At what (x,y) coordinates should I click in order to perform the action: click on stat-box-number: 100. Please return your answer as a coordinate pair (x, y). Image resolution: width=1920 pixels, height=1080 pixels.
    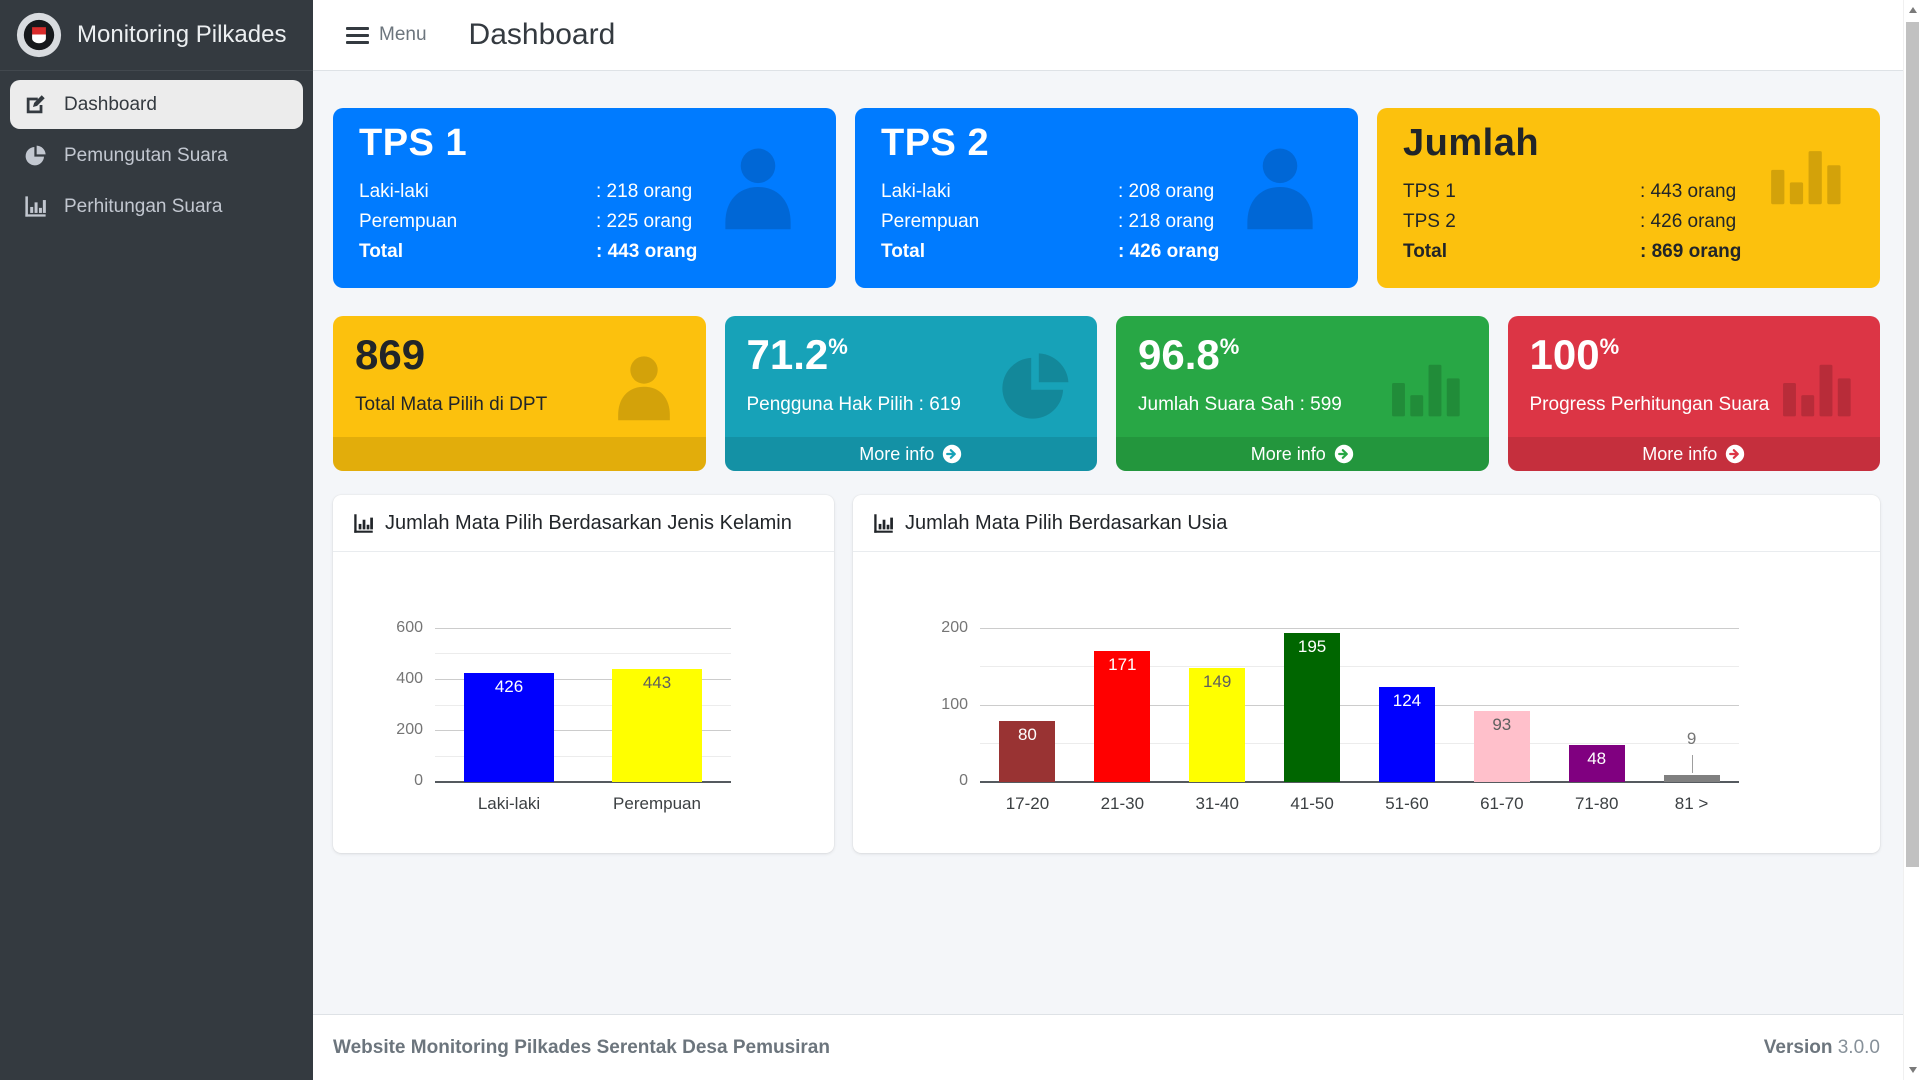
    Looking at the image, I should click on (1564, 354).